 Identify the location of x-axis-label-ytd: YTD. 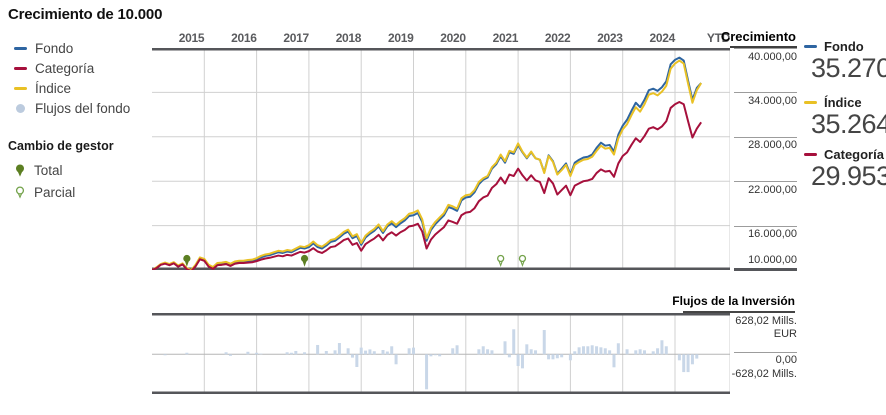
(718, 38).